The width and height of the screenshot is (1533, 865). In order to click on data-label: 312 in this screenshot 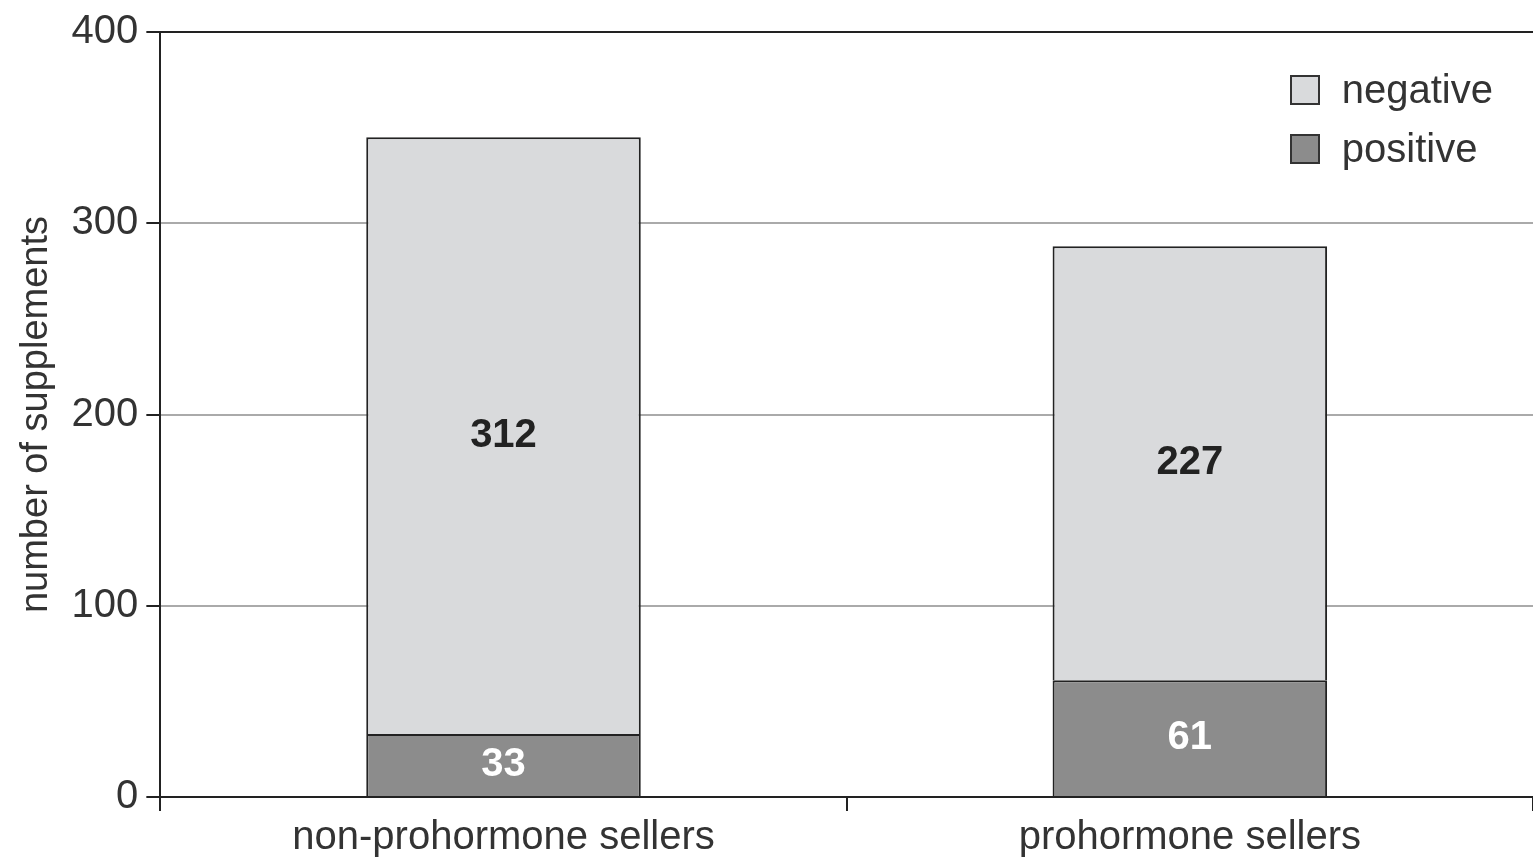, I will do `click(503, 432)`.